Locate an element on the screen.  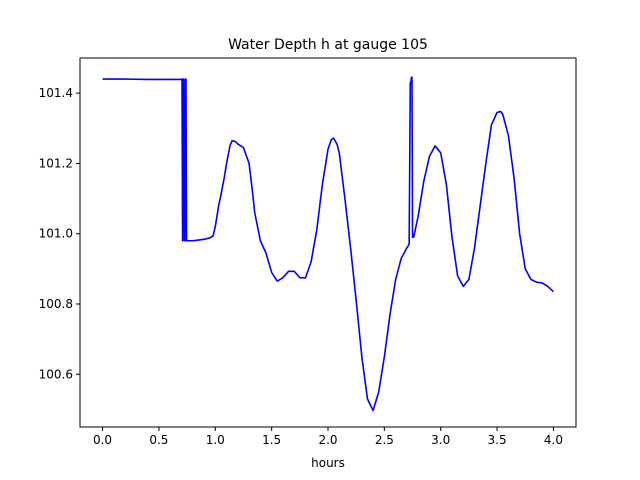
x-axis-label: hours is located at coordinates (328, 463).